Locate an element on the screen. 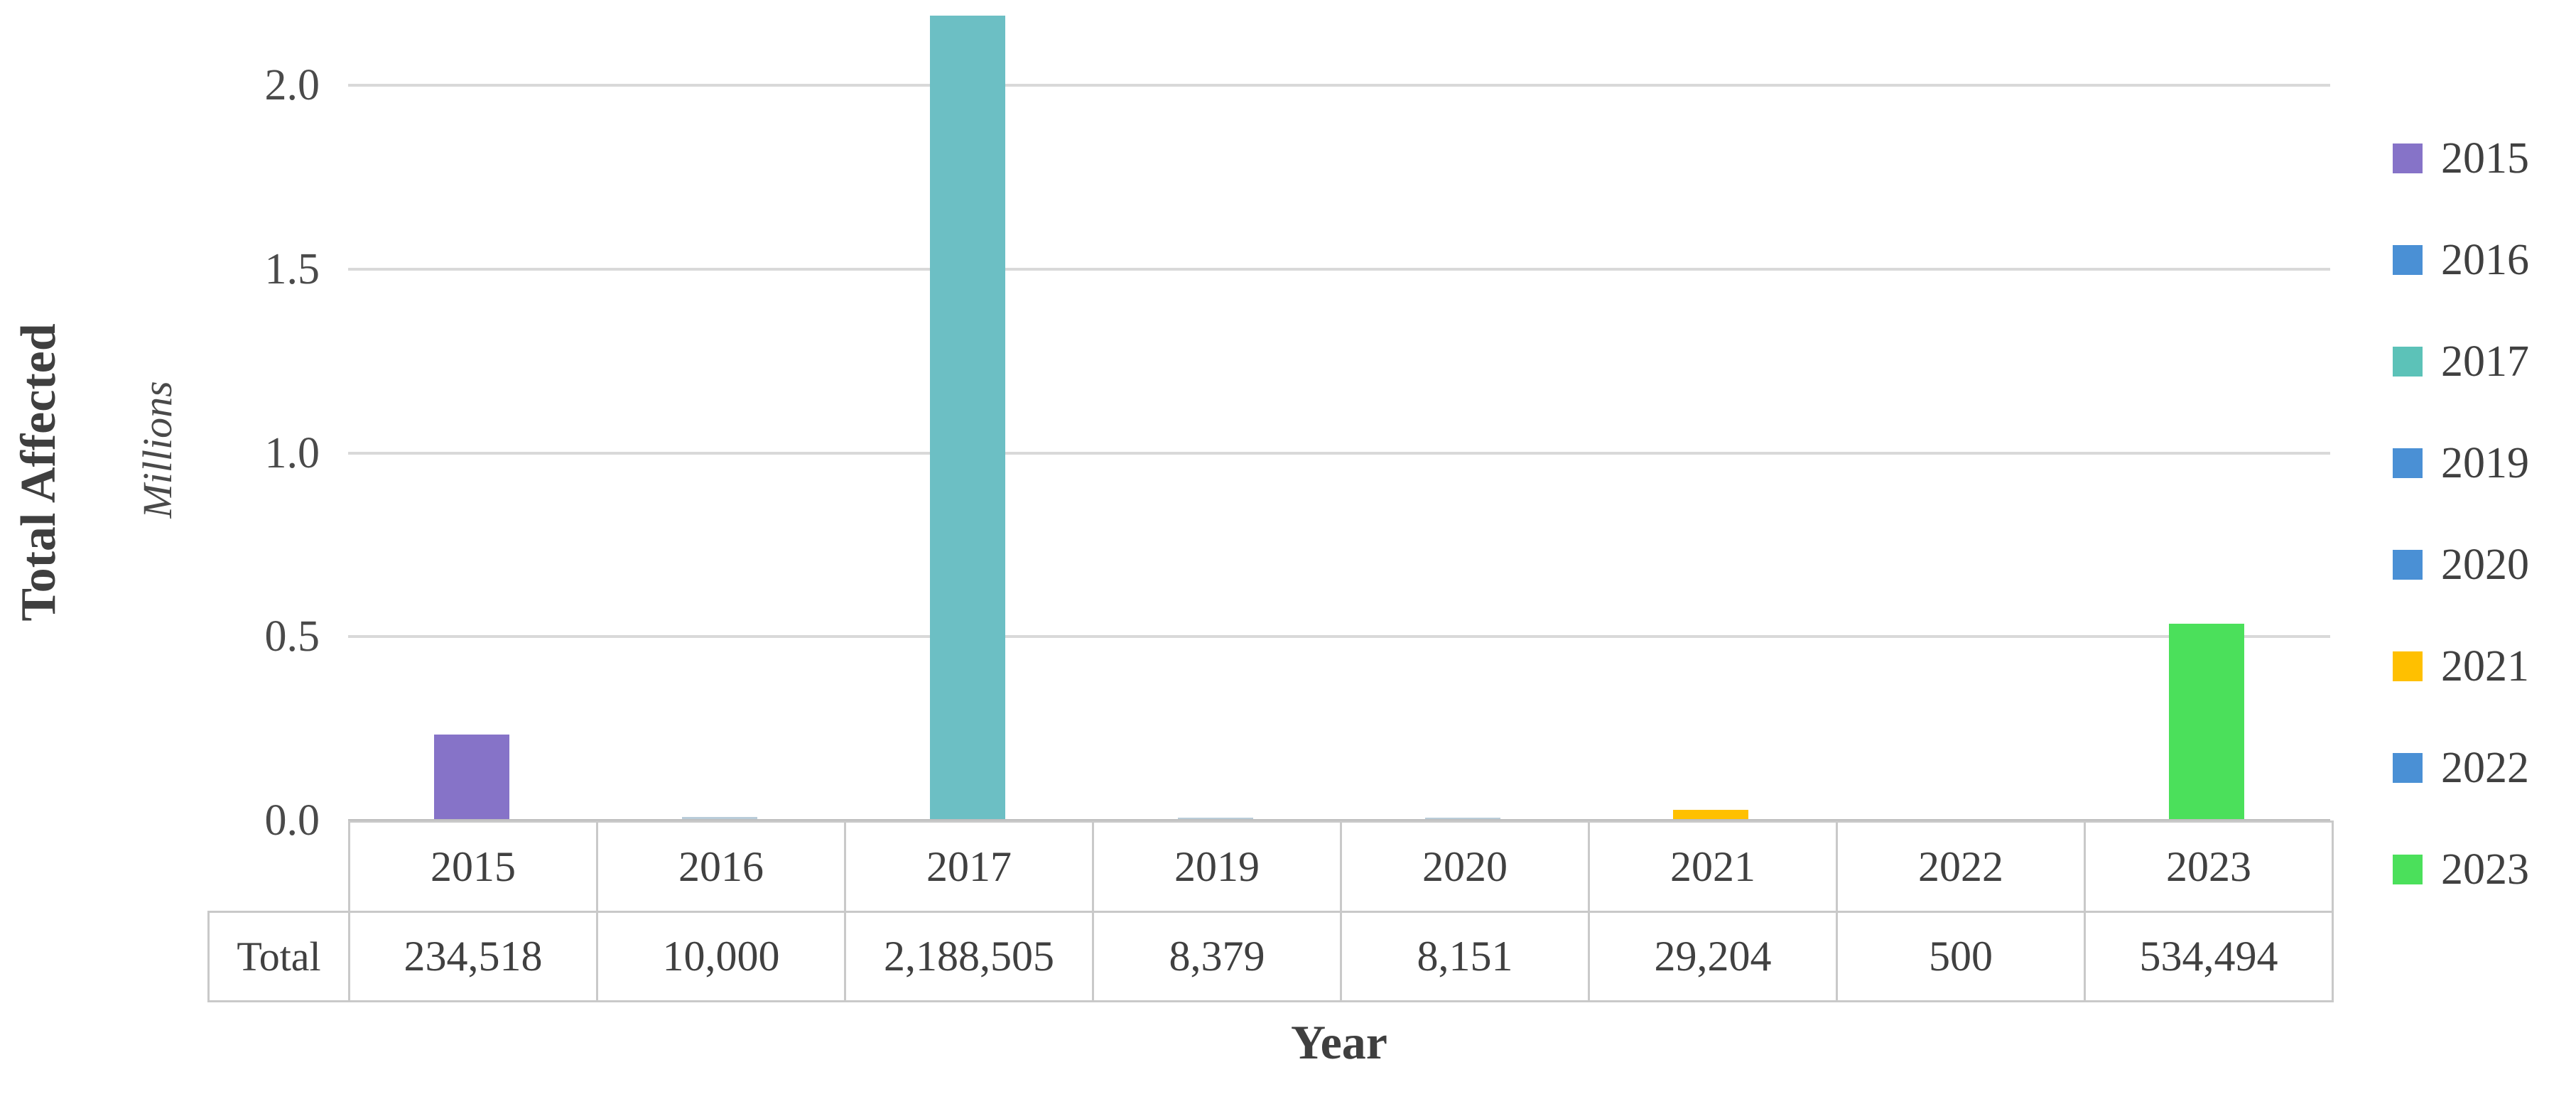 This screenshot has width=2576, height=1094. legend-label: 2023 is located at coordinates (2485, 869).